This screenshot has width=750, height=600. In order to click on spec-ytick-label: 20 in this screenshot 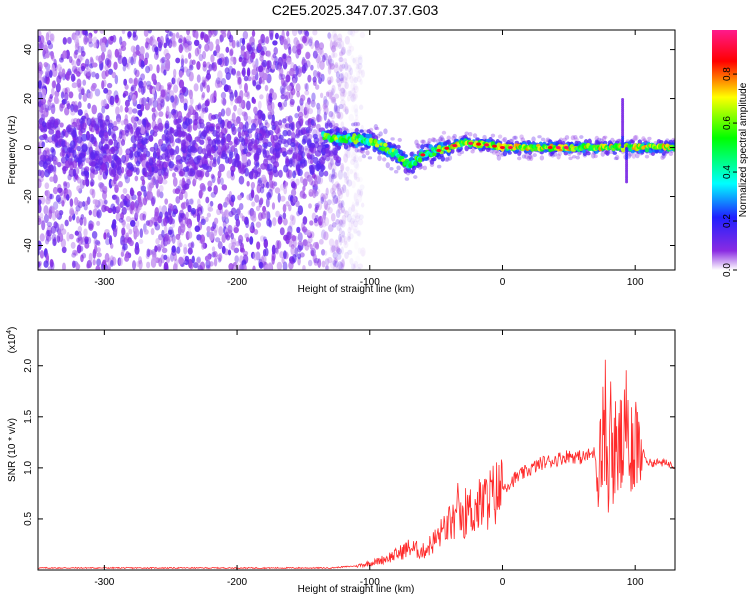, I will do `click(28, 99)`.